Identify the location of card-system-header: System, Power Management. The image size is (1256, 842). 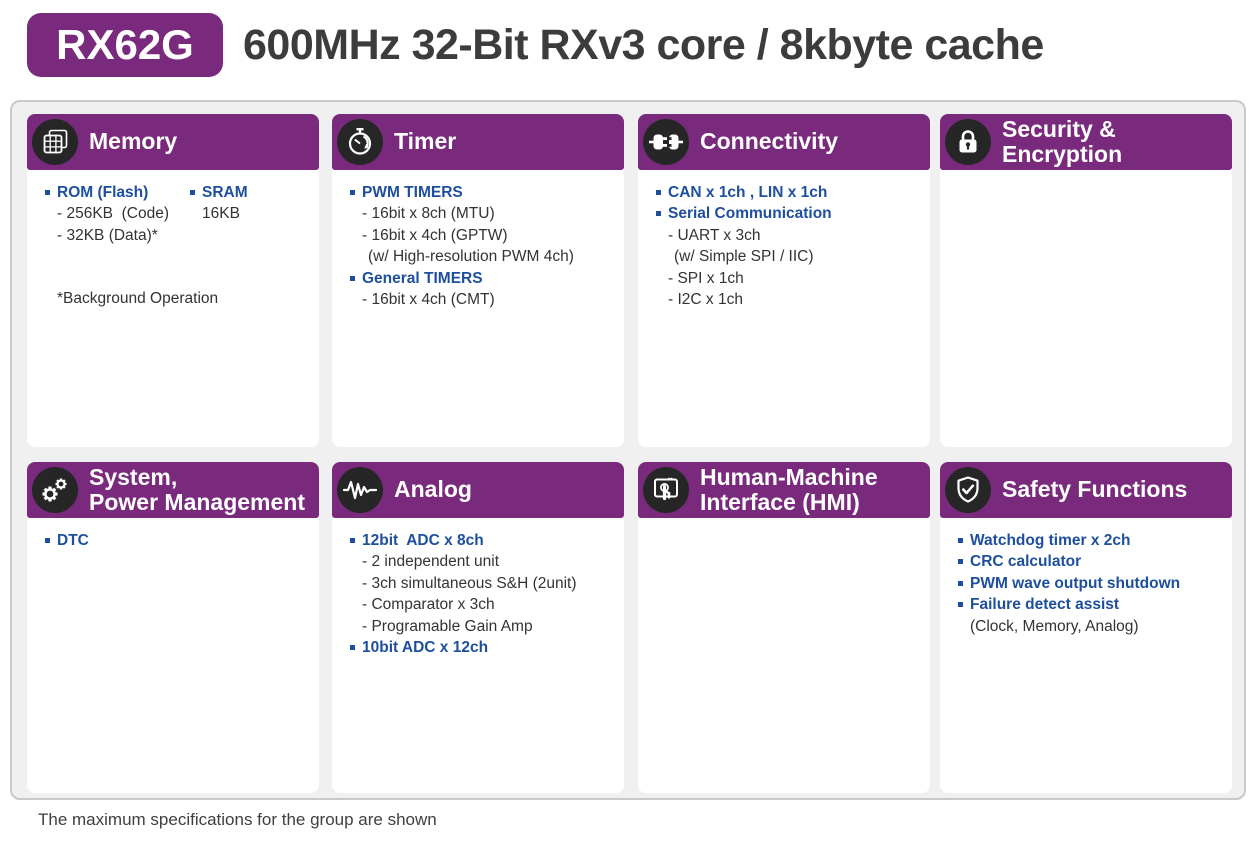
(173, 490).